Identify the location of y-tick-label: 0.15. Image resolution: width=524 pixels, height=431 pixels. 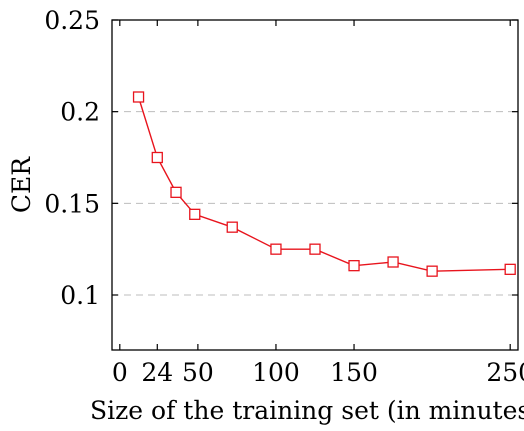
(72, 203).